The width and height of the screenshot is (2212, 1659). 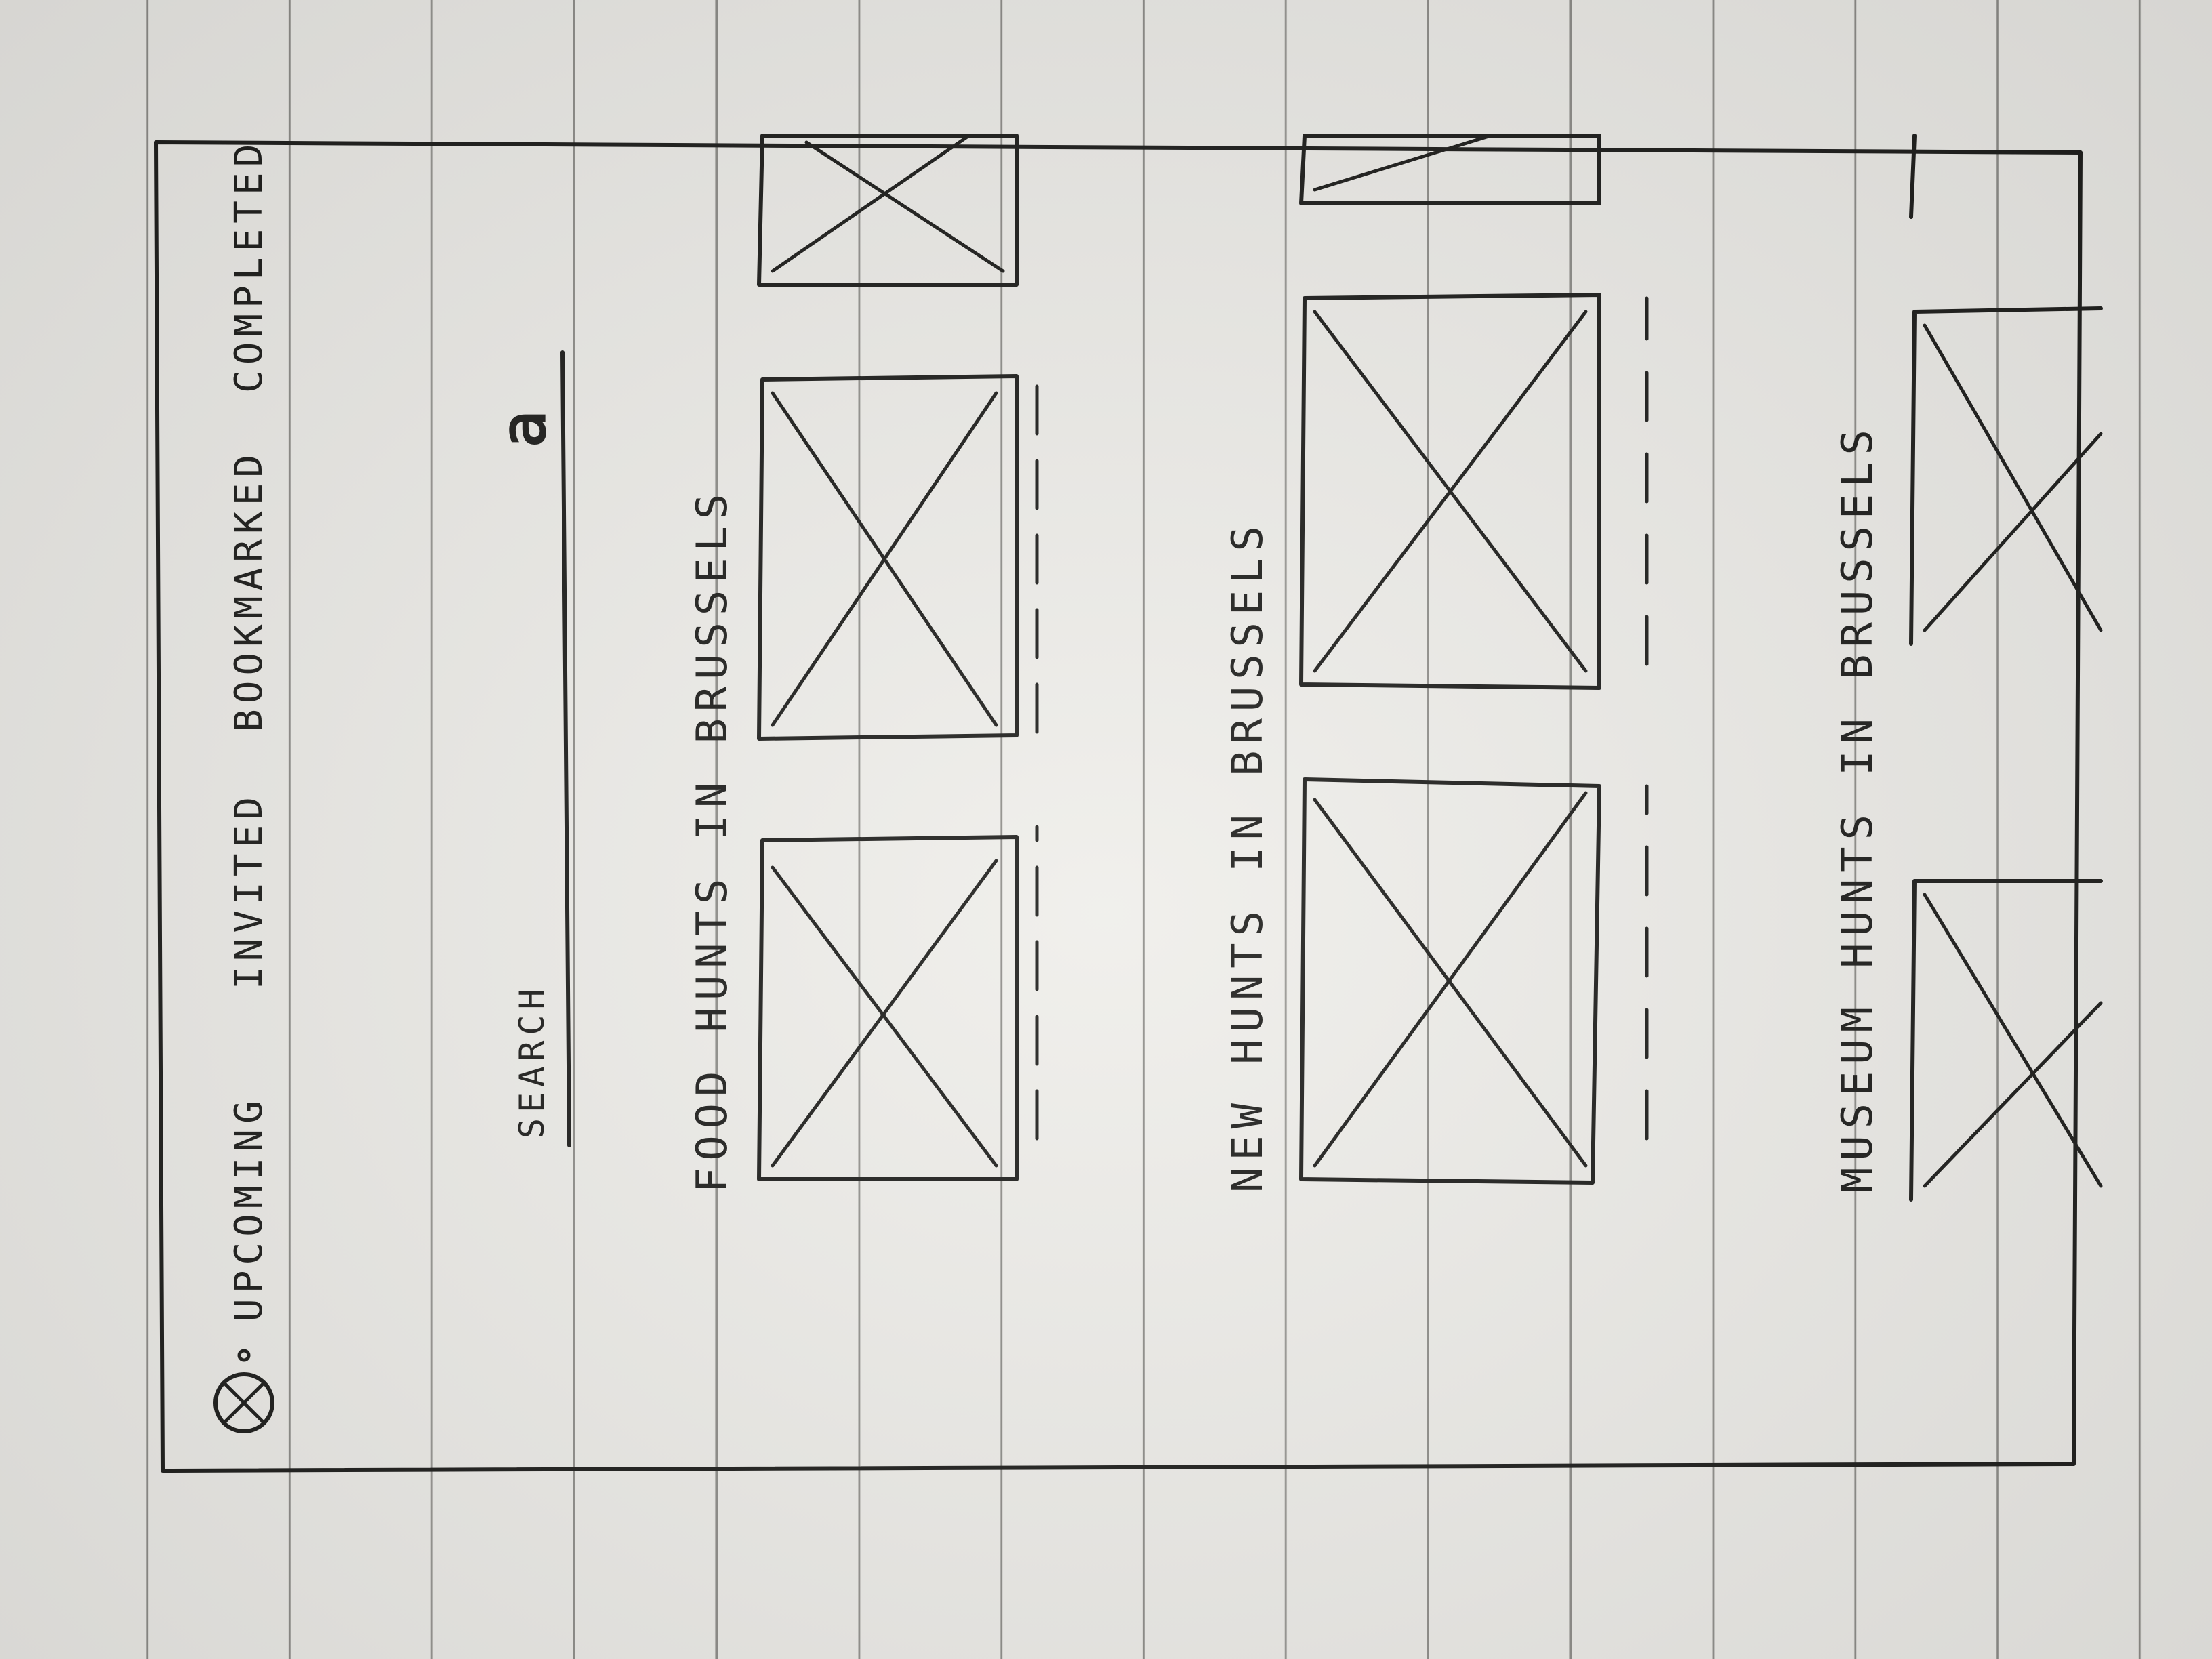 I want to click on section-title-museum: MUSEUM HUNTS IN BRUSSELS, so click(x=1857, y=808).